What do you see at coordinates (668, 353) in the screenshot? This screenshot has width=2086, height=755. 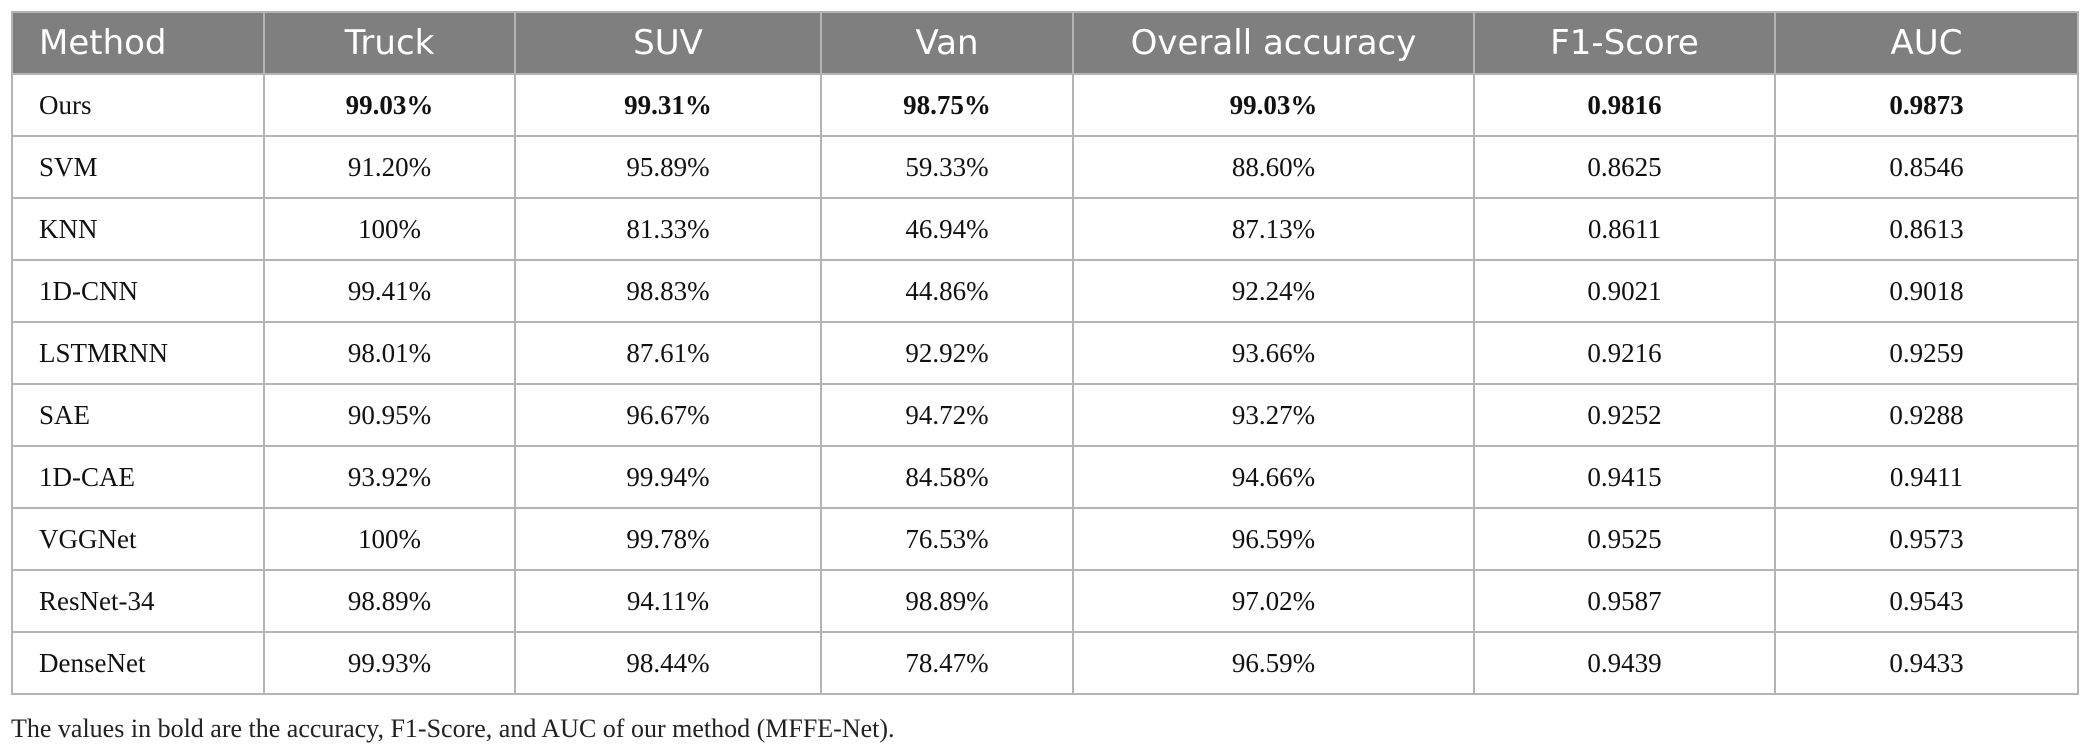 I see `value-cell-suv: 87.61%` at bounding box center [668, 353].